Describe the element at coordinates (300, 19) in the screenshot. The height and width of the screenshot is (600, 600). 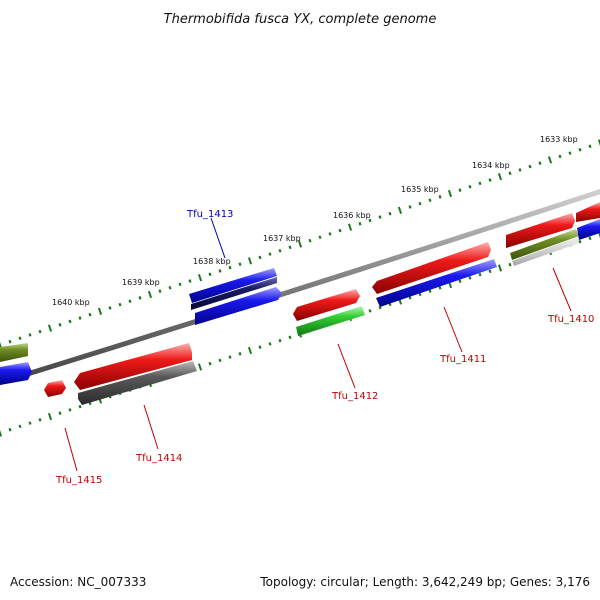
I see `genome-title: Thermobifida fusca YX, complete genome` at that location.